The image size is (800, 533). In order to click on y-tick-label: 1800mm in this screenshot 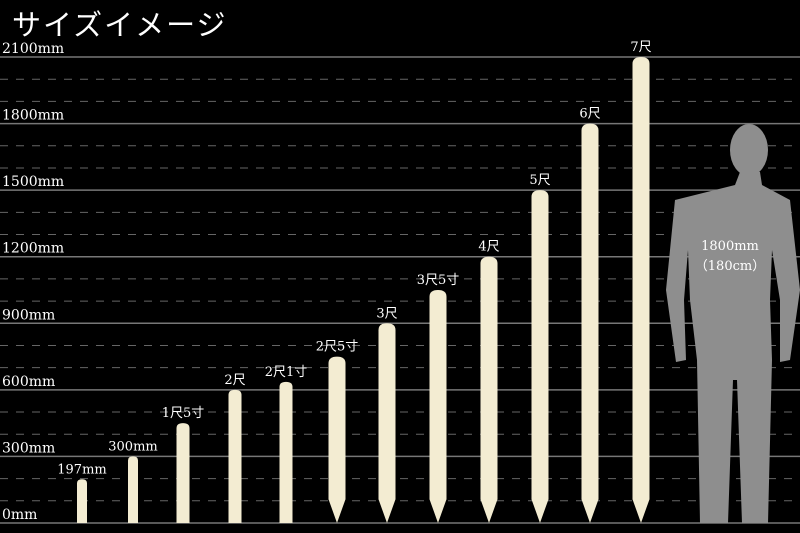, I will do `click(33, 116)`.